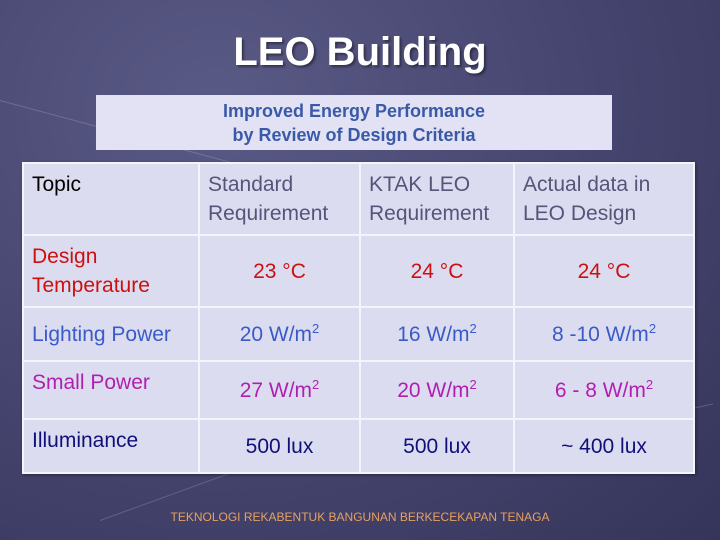 Image resolution: width=720 pixels, height=540 pixels. What do you see at coordinates (111, 199) in the screenshot?
I see `header-cell: Topic` at bounding box center [111, 199].